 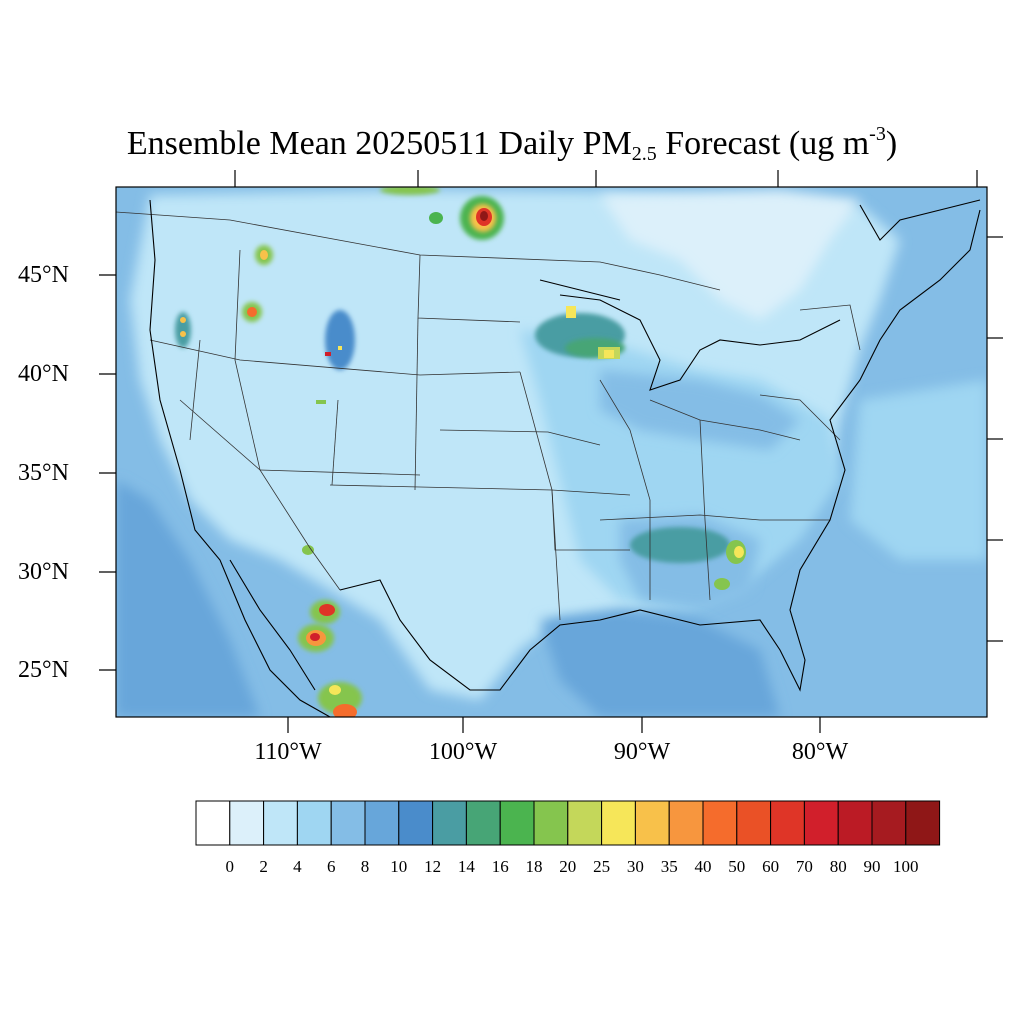 What do you see at coordinates (43, 374) in the screenshot?
I see `lat-label-40n: 40°N` at bounding box center [43, 374].